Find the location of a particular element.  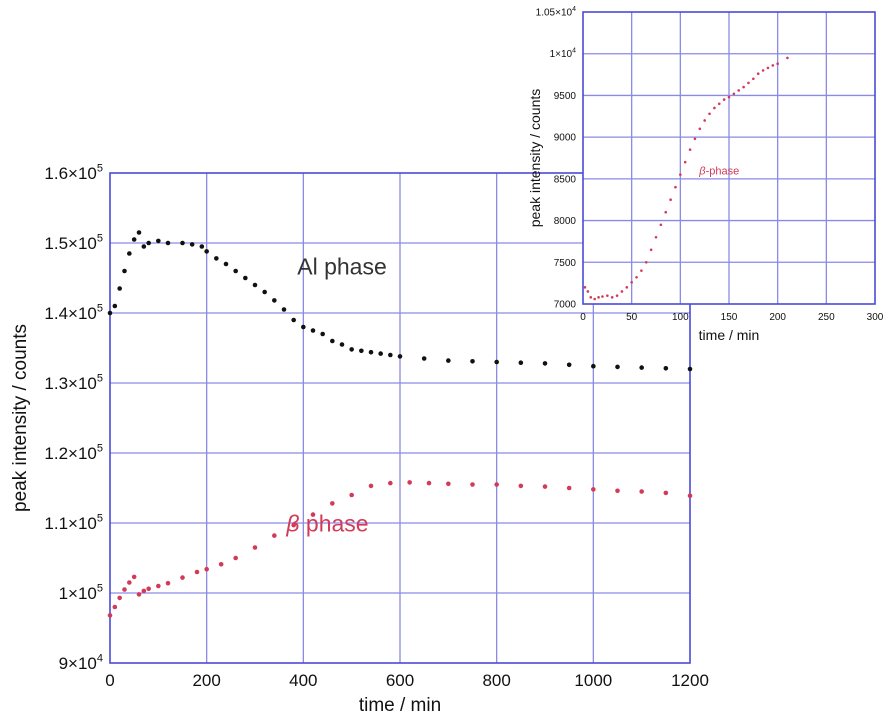

inset-x-tick-label: 50 is located at coordinates (632, 317).